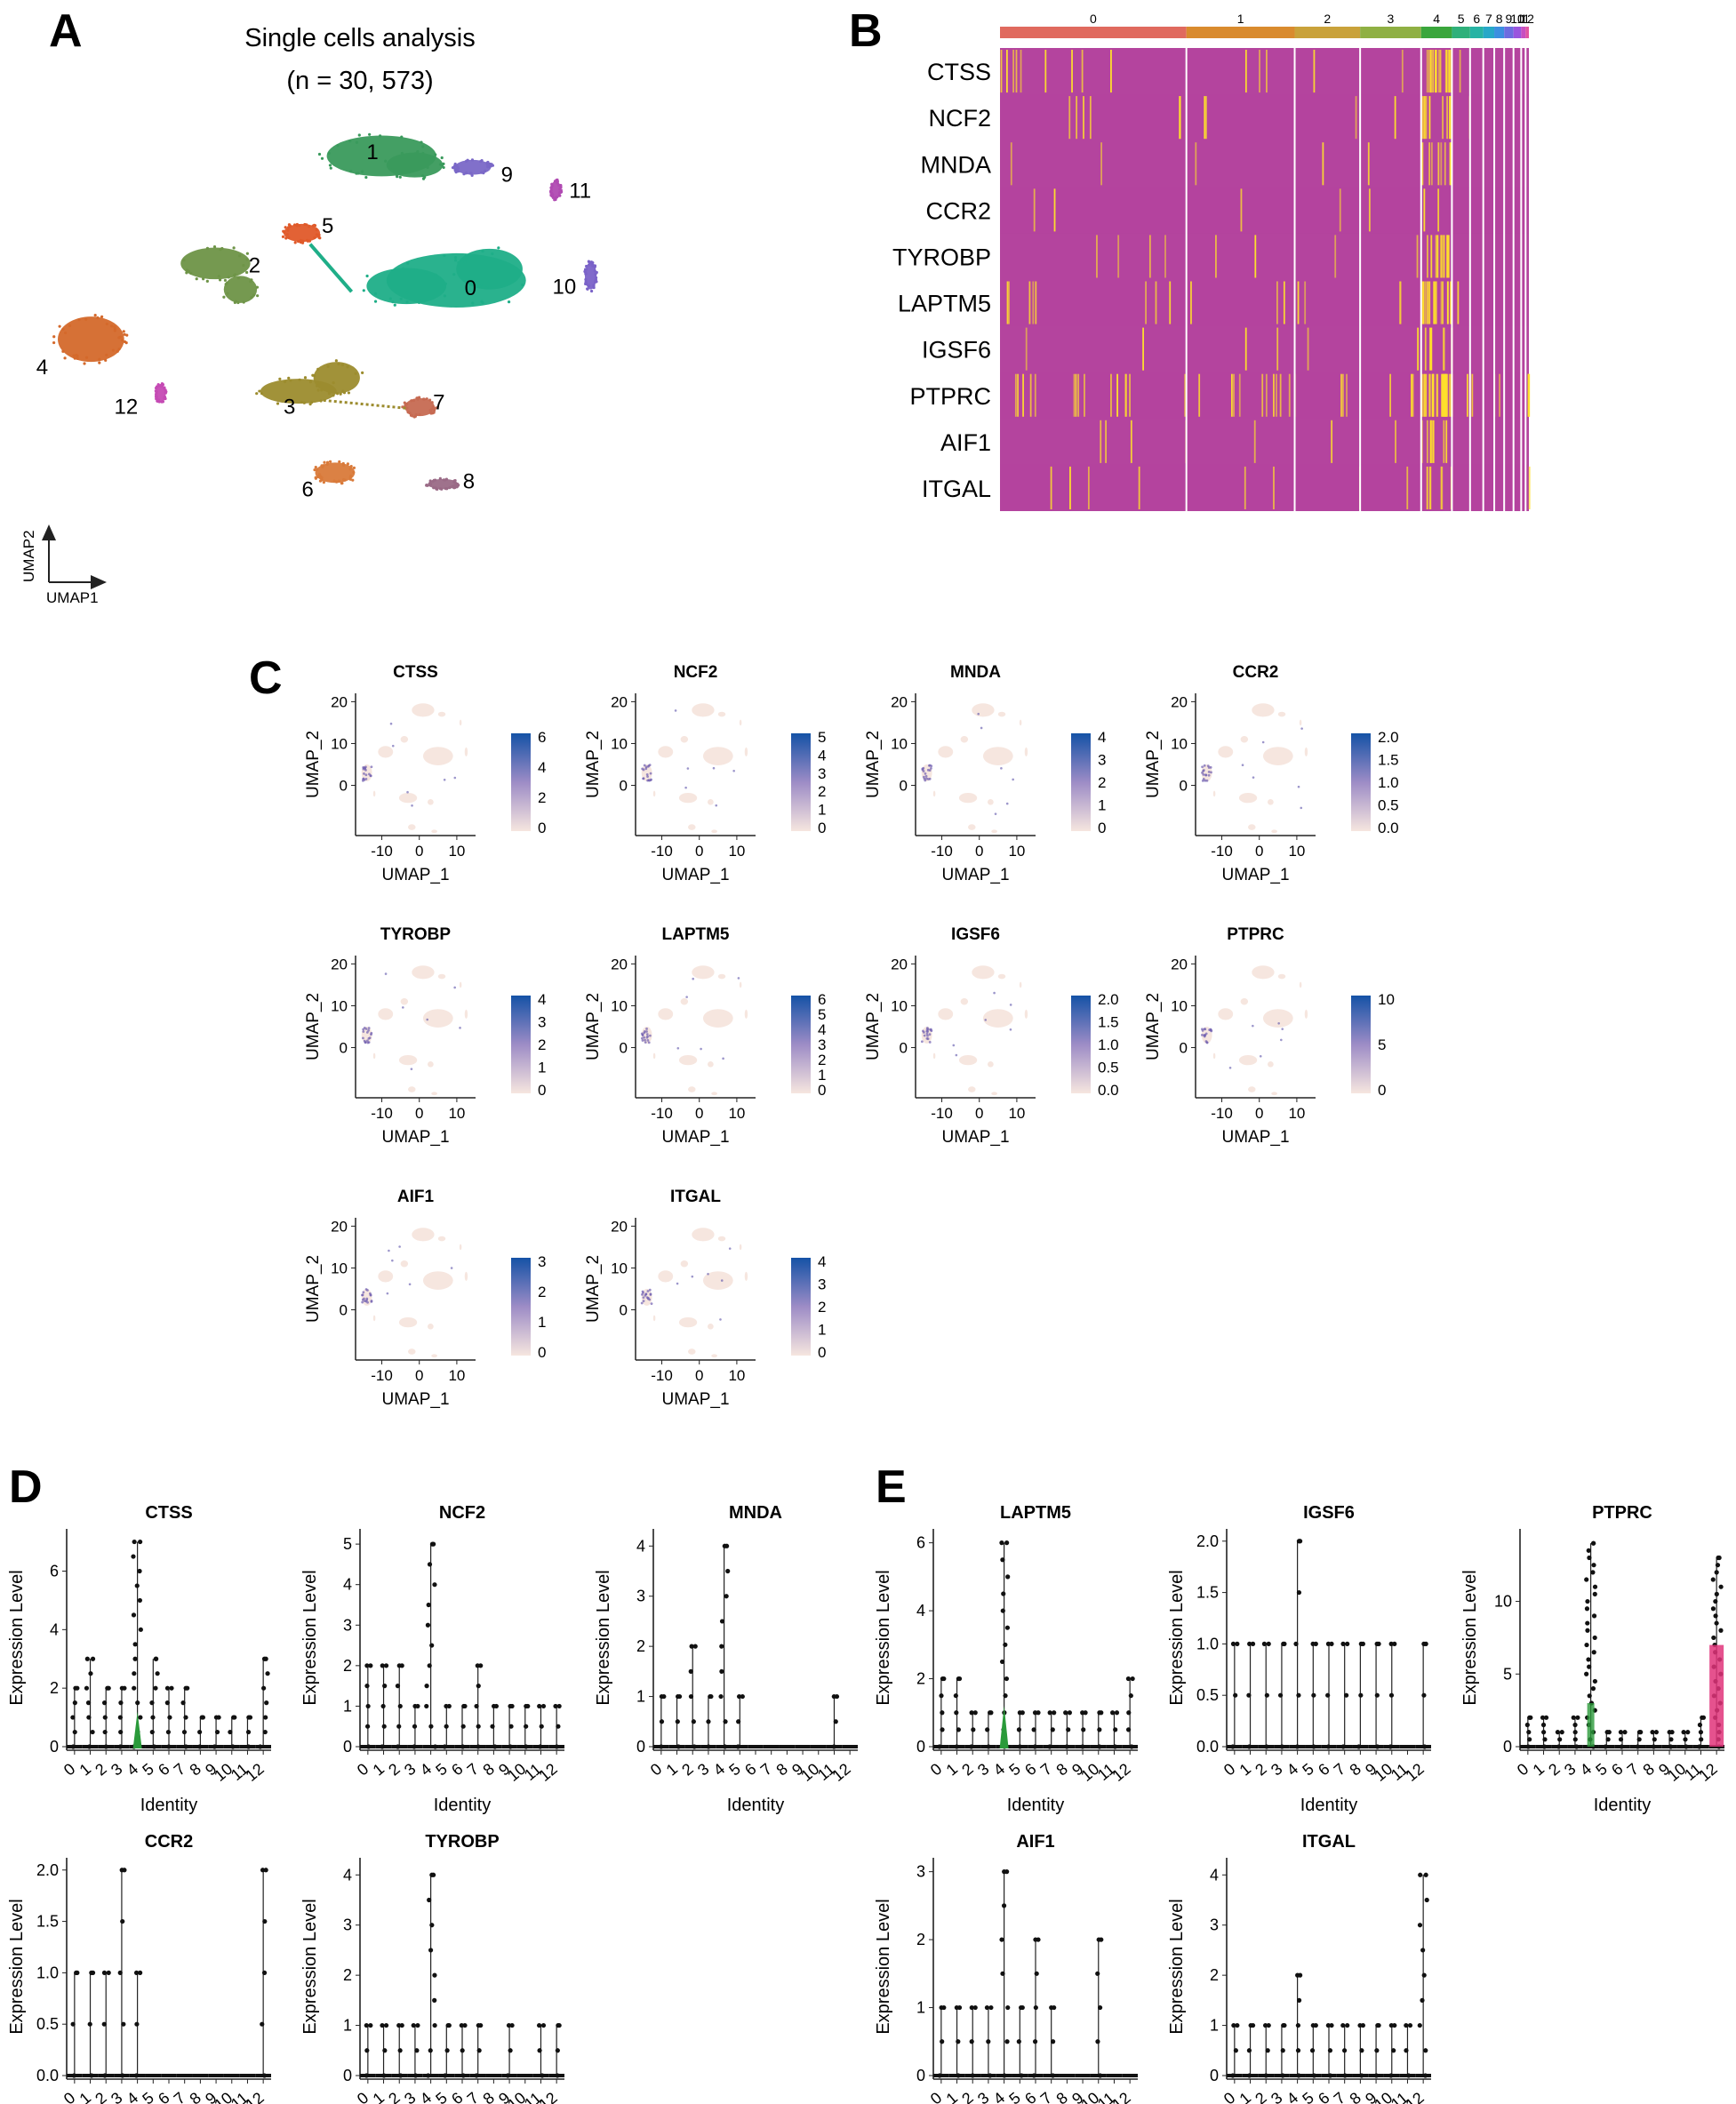 This screenshot has height=2104, width=1736. I want to click on heatmap-gene-label-CCR2: CCR2, so click(958, 210).